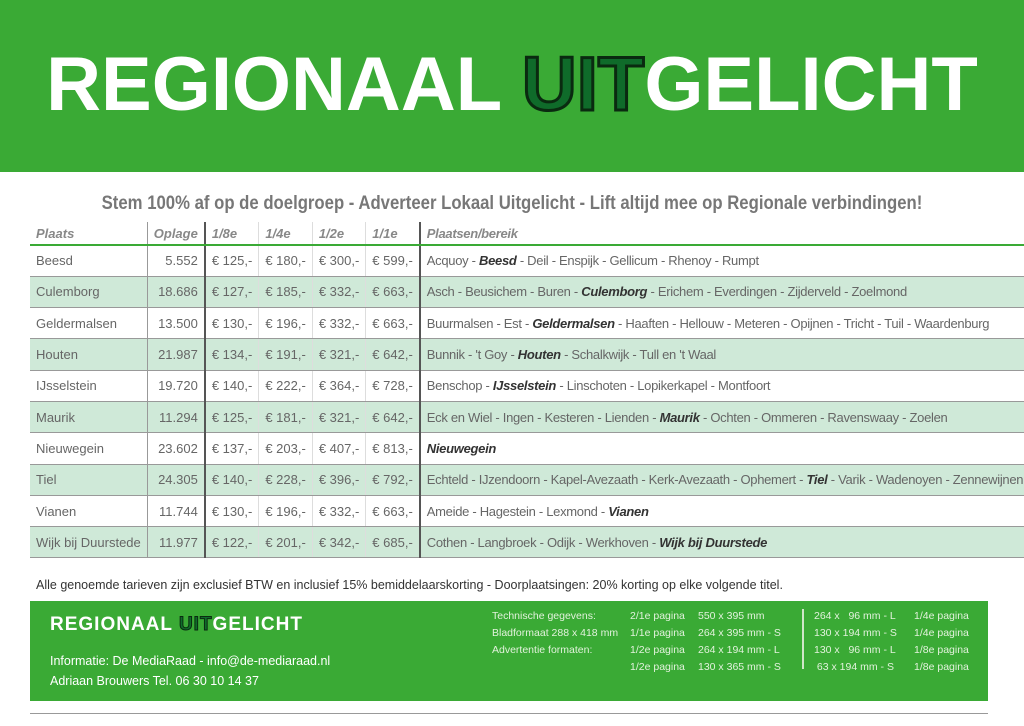  I want to click on plaatsen-pre: Benschop -, so click(459, 386).